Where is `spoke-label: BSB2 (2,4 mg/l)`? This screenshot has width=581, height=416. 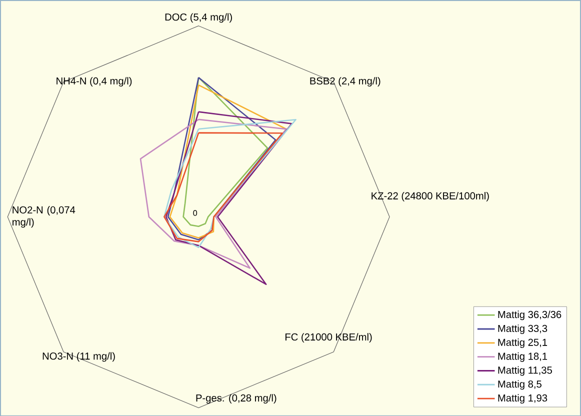 spoke-label: BSB2 (2,4 mg/l) is located at coordinates (345, 81).